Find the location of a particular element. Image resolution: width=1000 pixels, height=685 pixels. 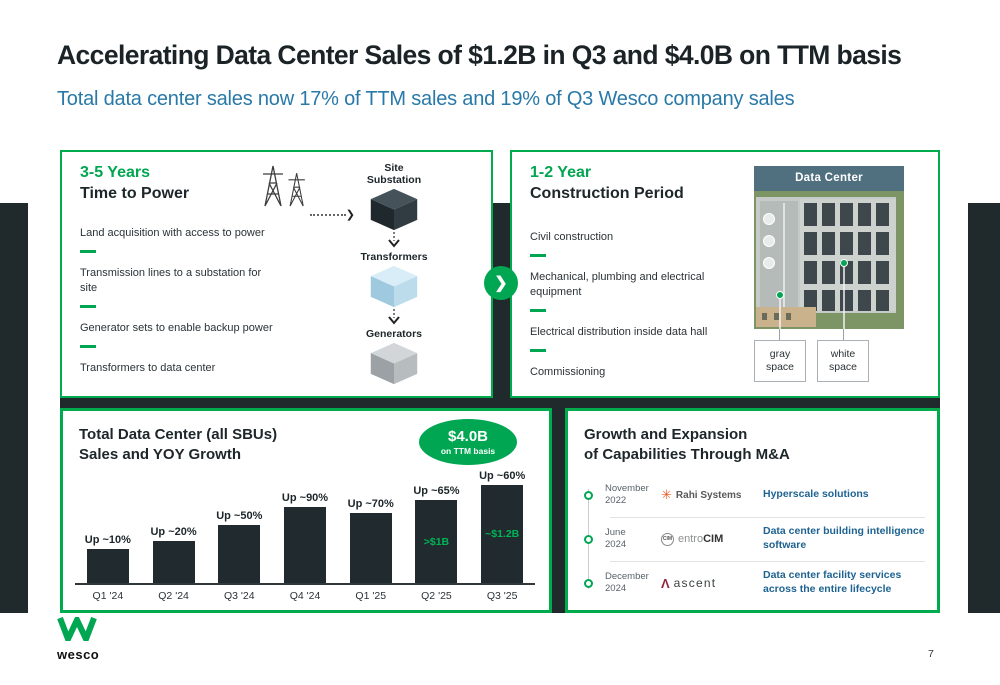

growth-label: Up ~20% is located at coordinates (173, 532).